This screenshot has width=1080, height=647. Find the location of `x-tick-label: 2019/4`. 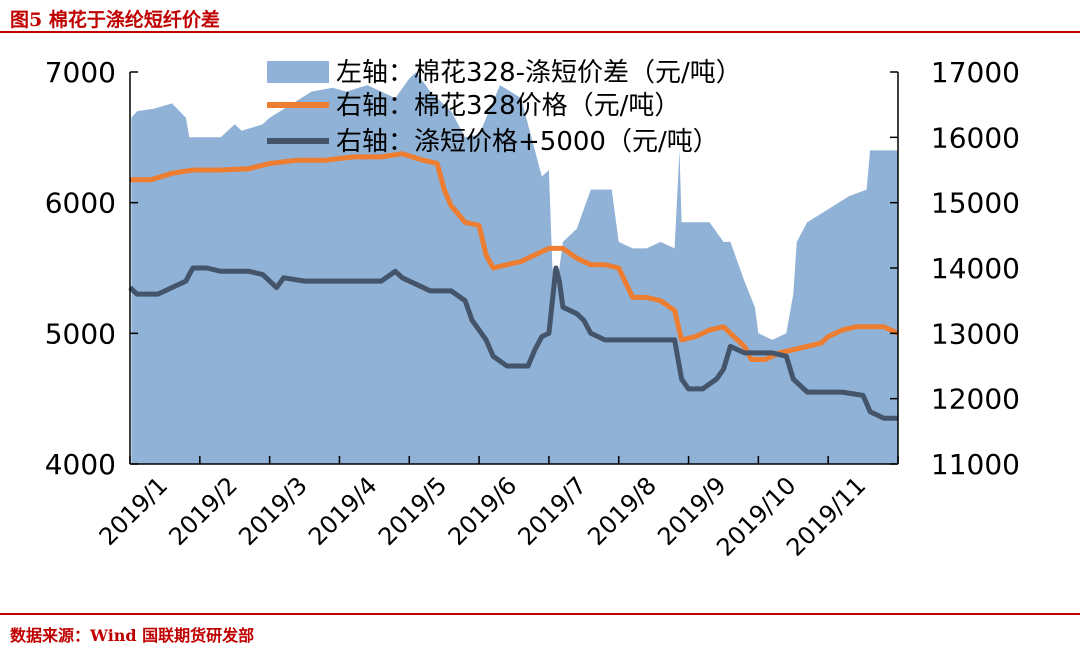

x-tick-label: 2019/4 is located at coordinates (343, 511).